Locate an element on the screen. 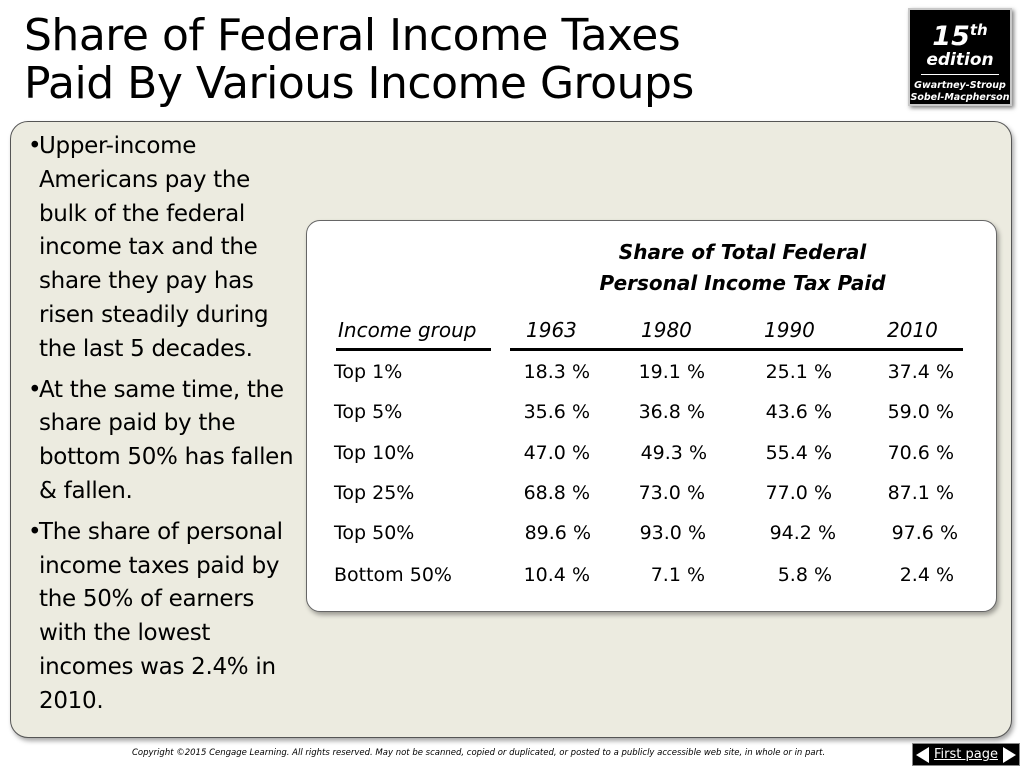  table-row-label: Top 10% is located at coordinates (374, 453).